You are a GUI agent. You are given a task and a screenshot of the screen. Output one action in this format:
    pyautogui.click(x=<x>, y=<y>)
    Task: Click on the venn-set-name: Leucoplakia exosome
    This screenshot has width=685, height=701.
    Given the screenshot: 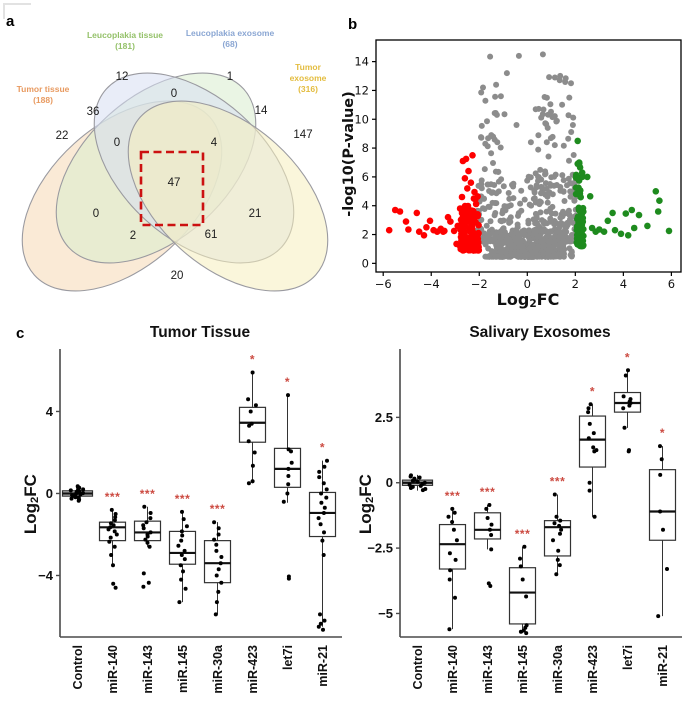 What is the action you would take?
    pyautogui.click(x=230, y=33)
    